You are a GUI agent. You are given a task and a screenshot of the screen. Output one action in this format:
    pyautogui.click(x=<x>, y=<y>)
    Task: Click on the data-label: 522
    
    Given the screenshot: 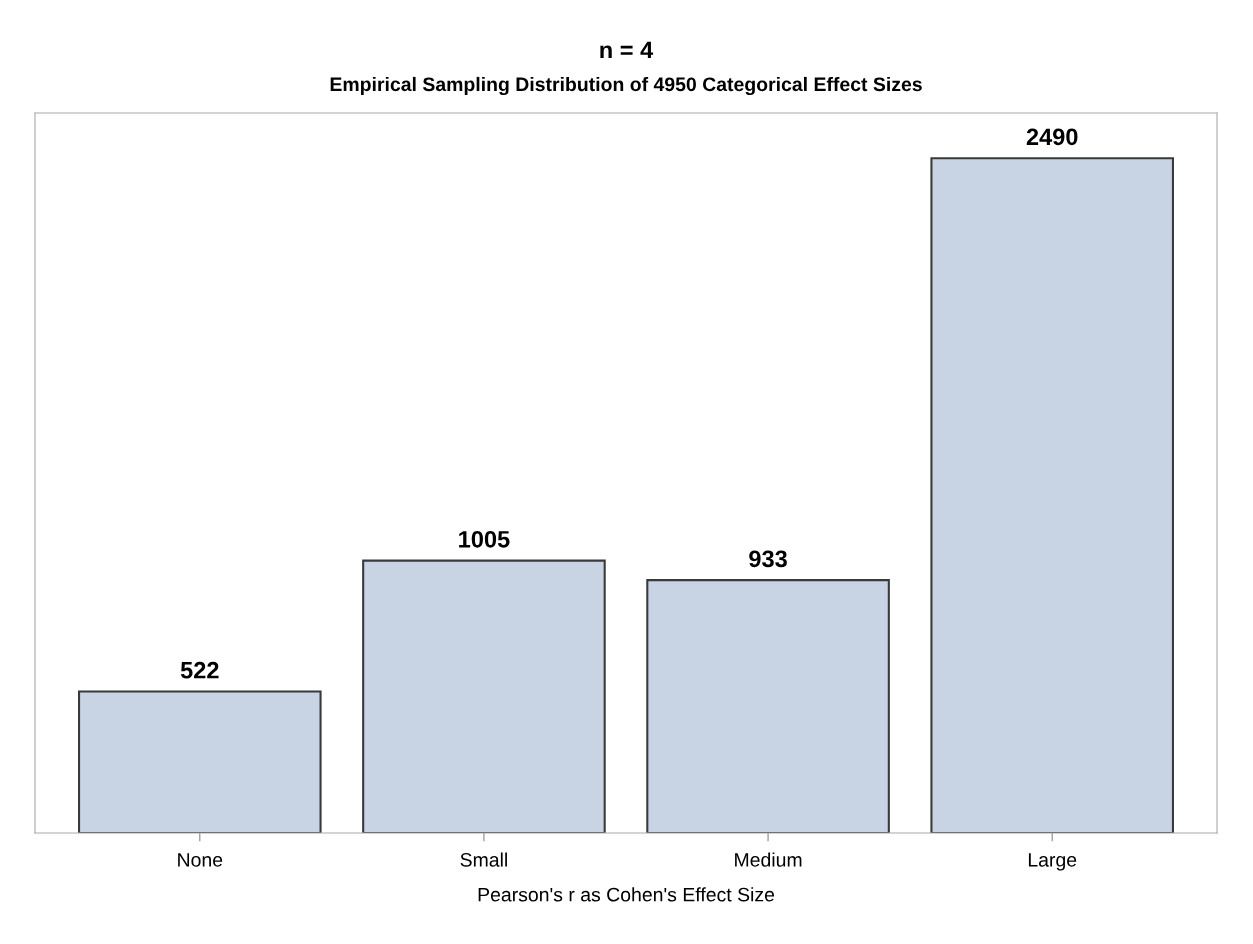 What is the action you would take?
    pyautogui.click(x=199, y=670)
    